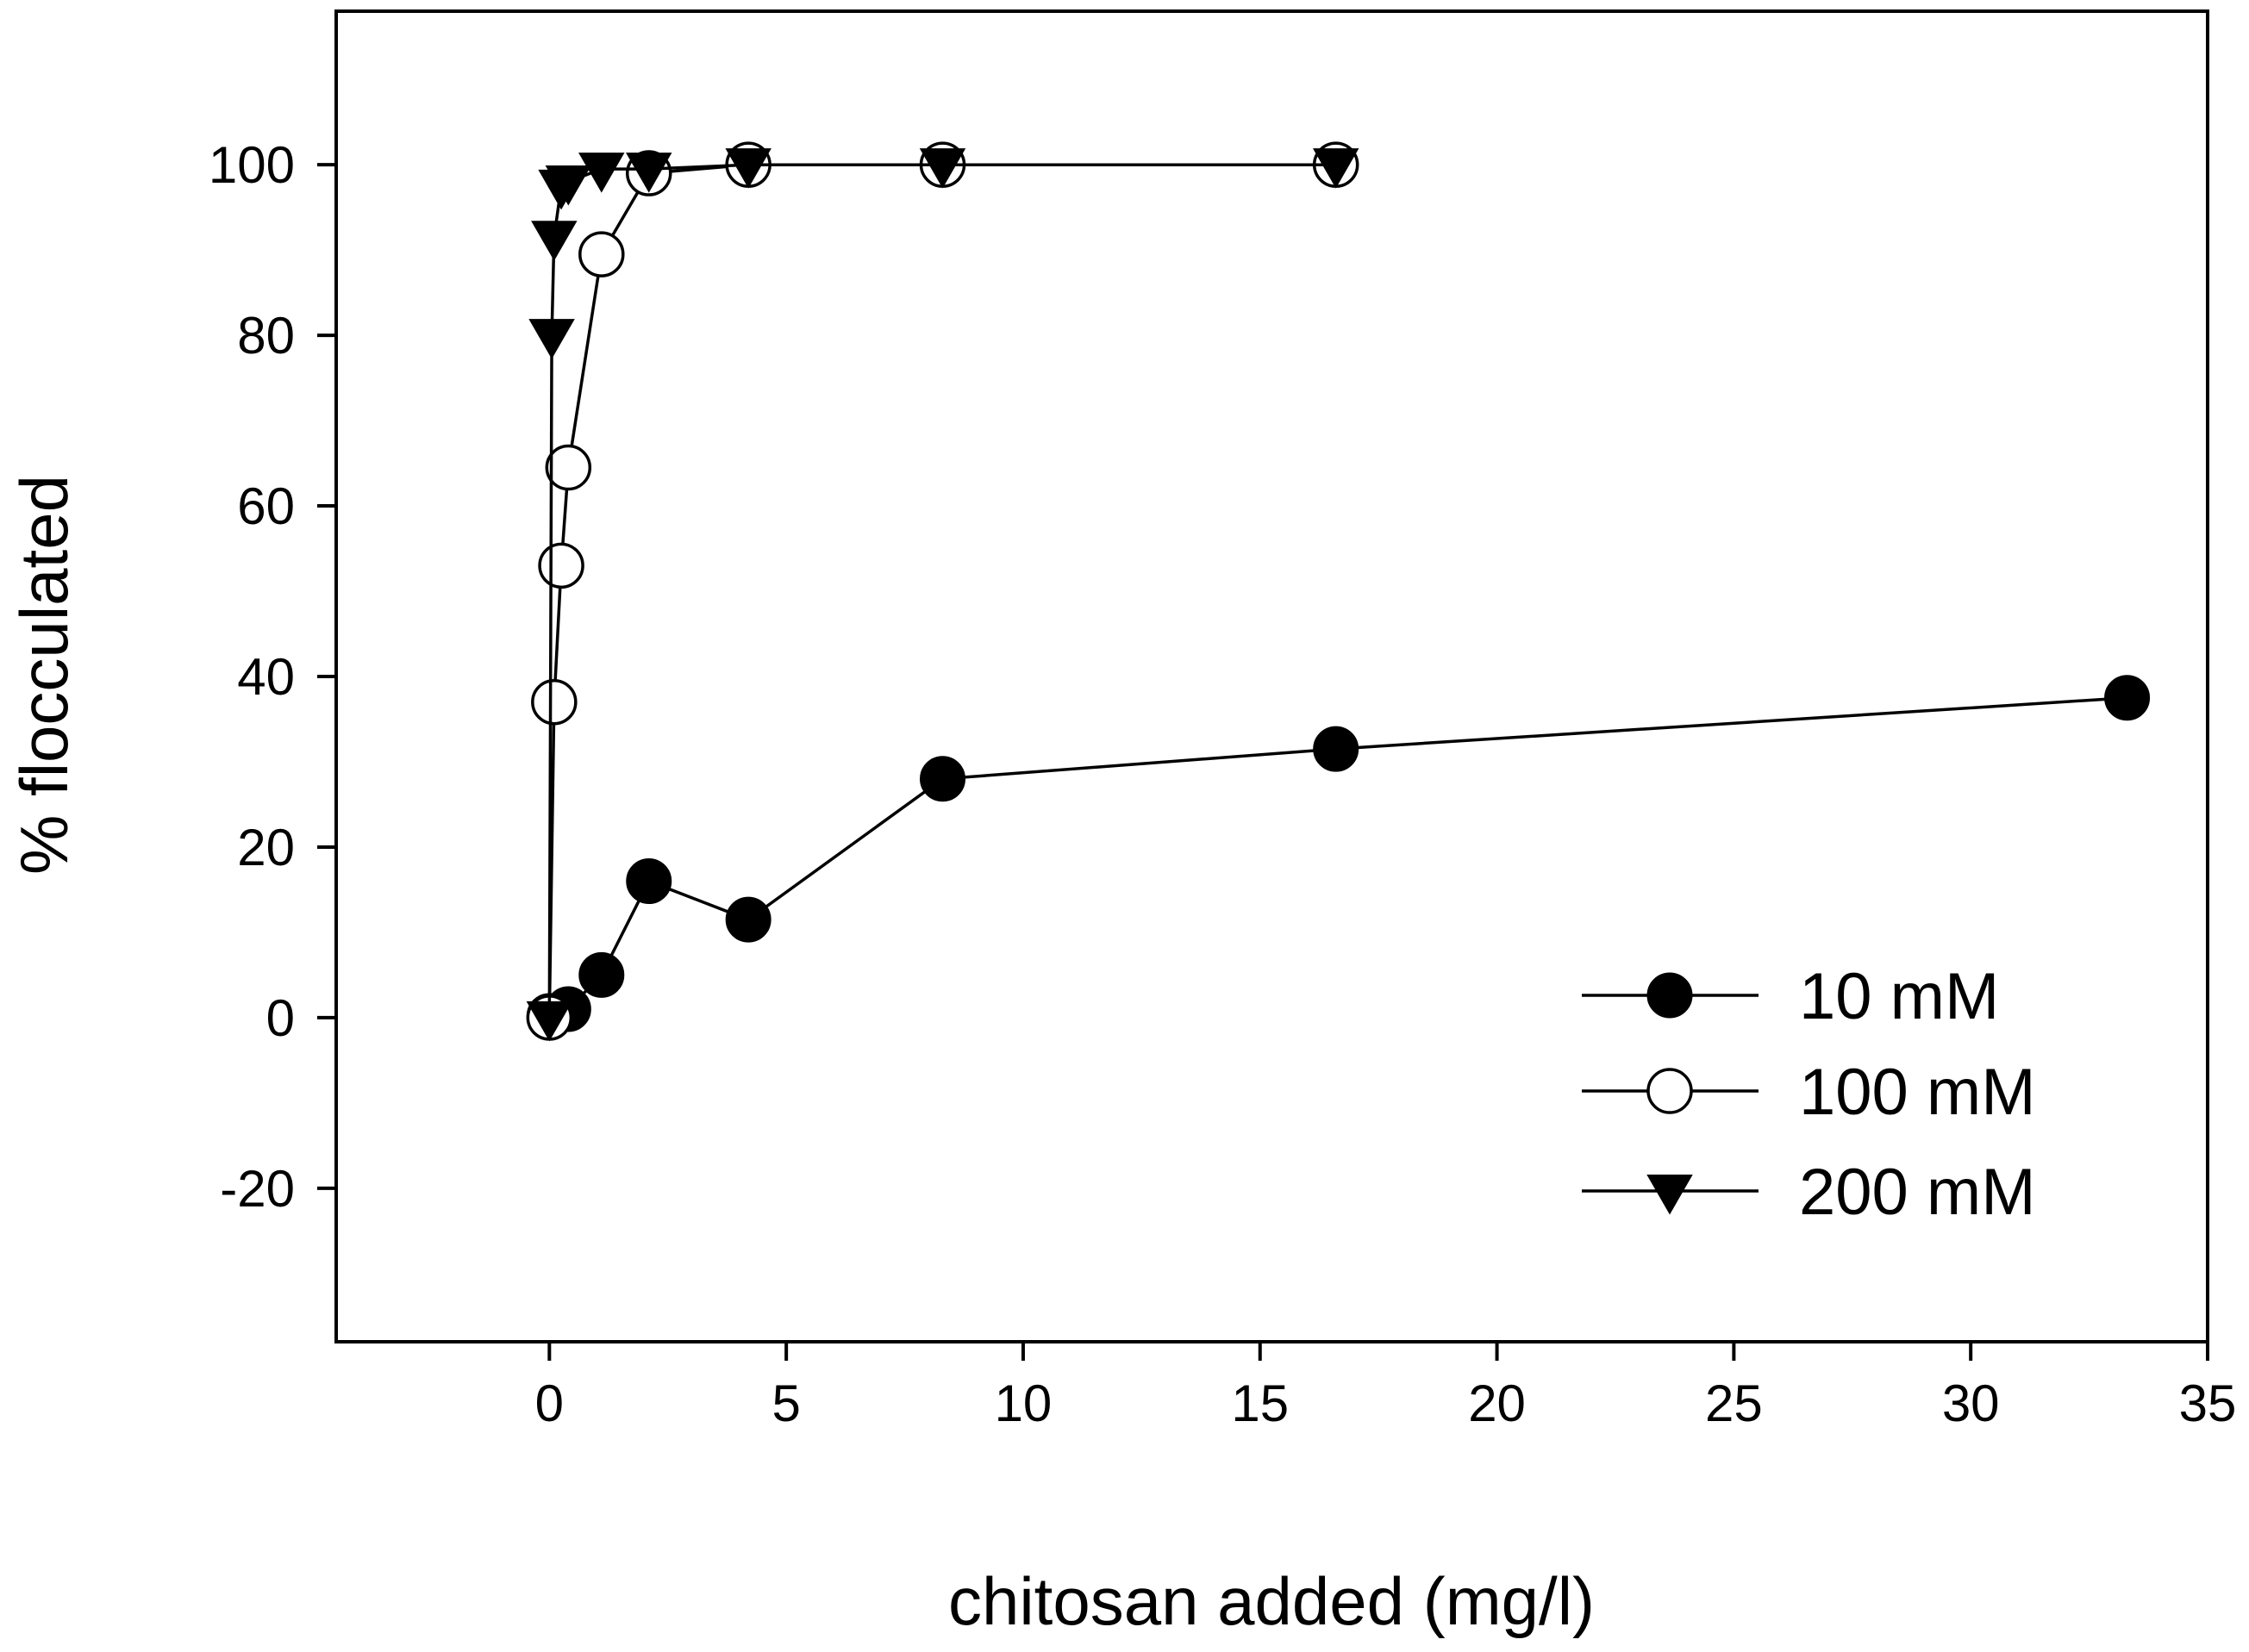 The image size is (2249, 1652). Describe the element at coordinates (266, 677) in the screenshot. I see `y-tick-label: 40` at that location.